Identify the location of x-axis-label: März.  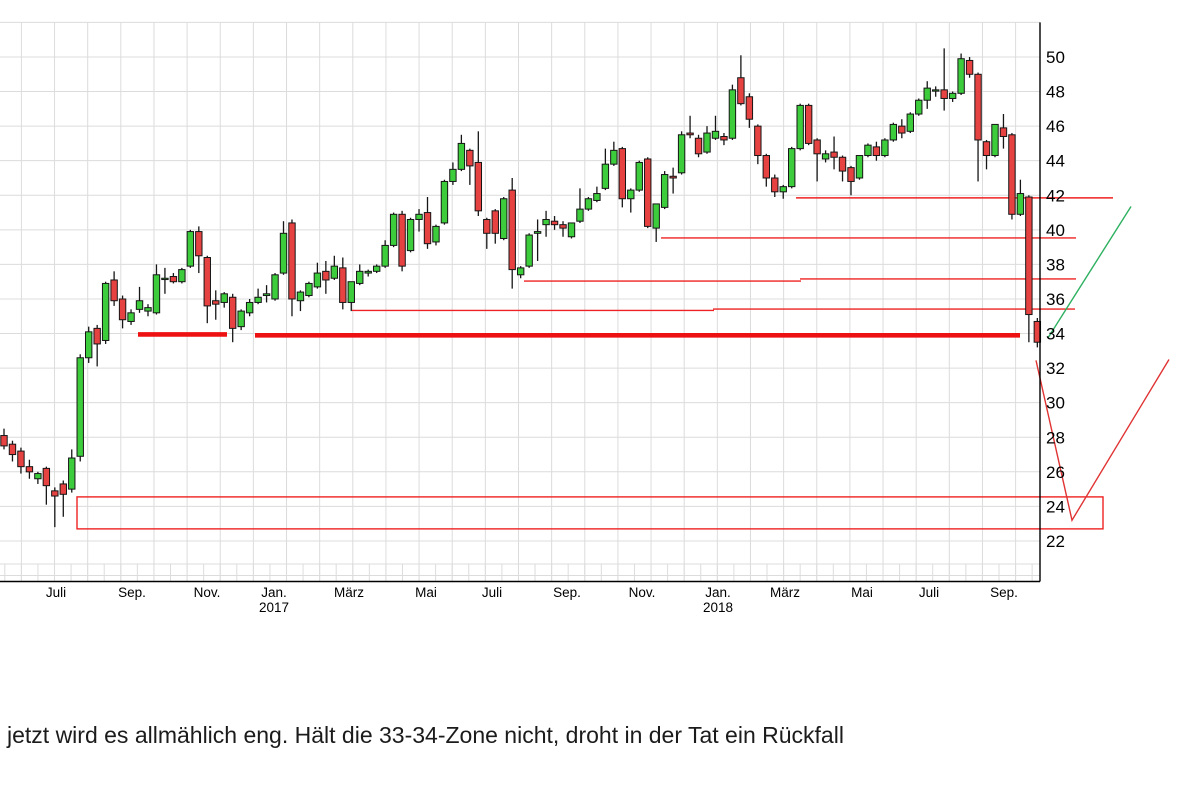
(785, 592).